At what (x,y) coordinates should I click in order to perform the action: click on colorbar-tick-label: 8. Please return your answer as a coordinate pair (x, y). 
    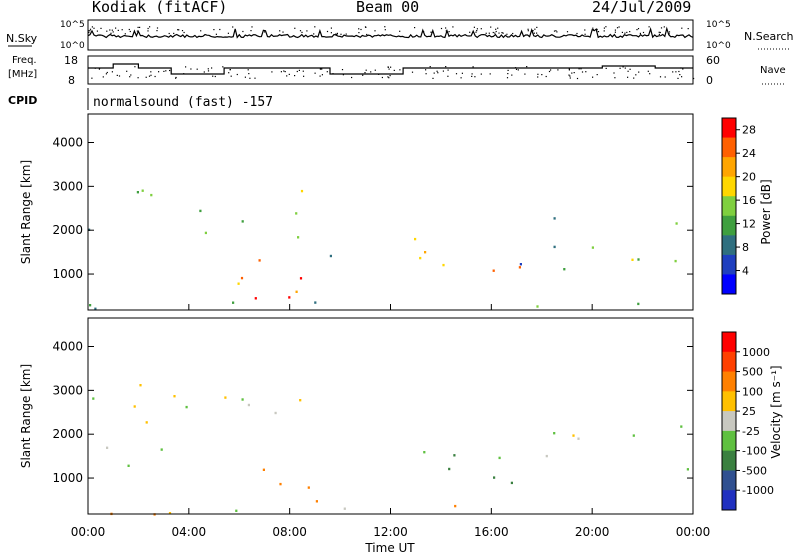
    Looking at the image, I should click on (745, 247).